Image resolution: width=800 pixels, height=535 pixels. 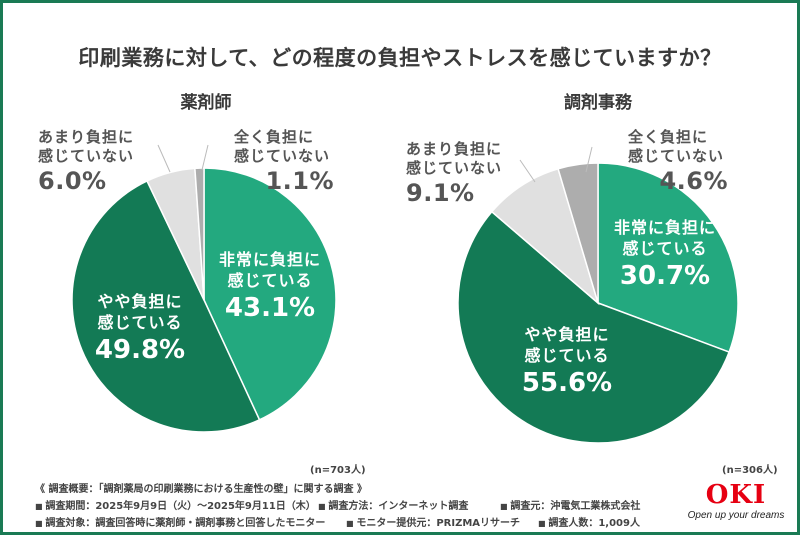 What do you see at coordinates (433, 521) in the screenshot?
I see `survey-provider: モニター提供元：PRIZMAリサーチ` at bounding box center [433, 521].